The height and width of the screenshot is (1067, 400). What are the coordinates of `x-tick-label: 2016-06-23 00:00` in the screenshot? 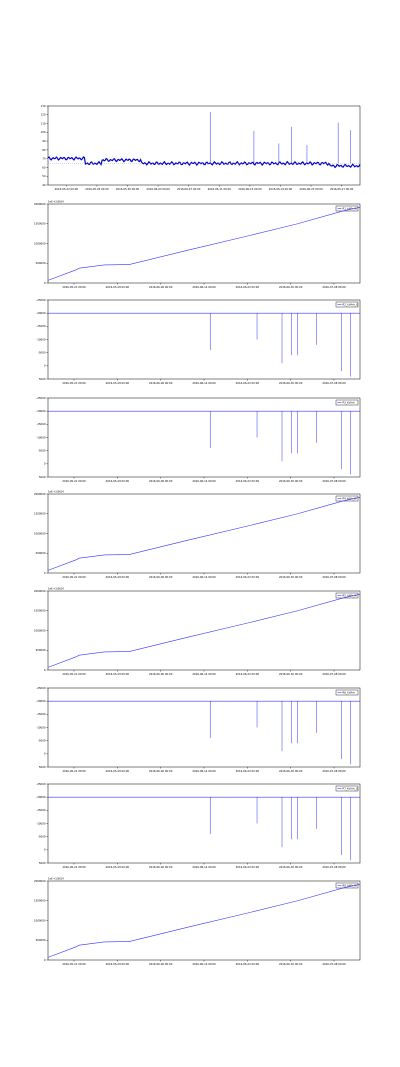 It's located at (311, 189).